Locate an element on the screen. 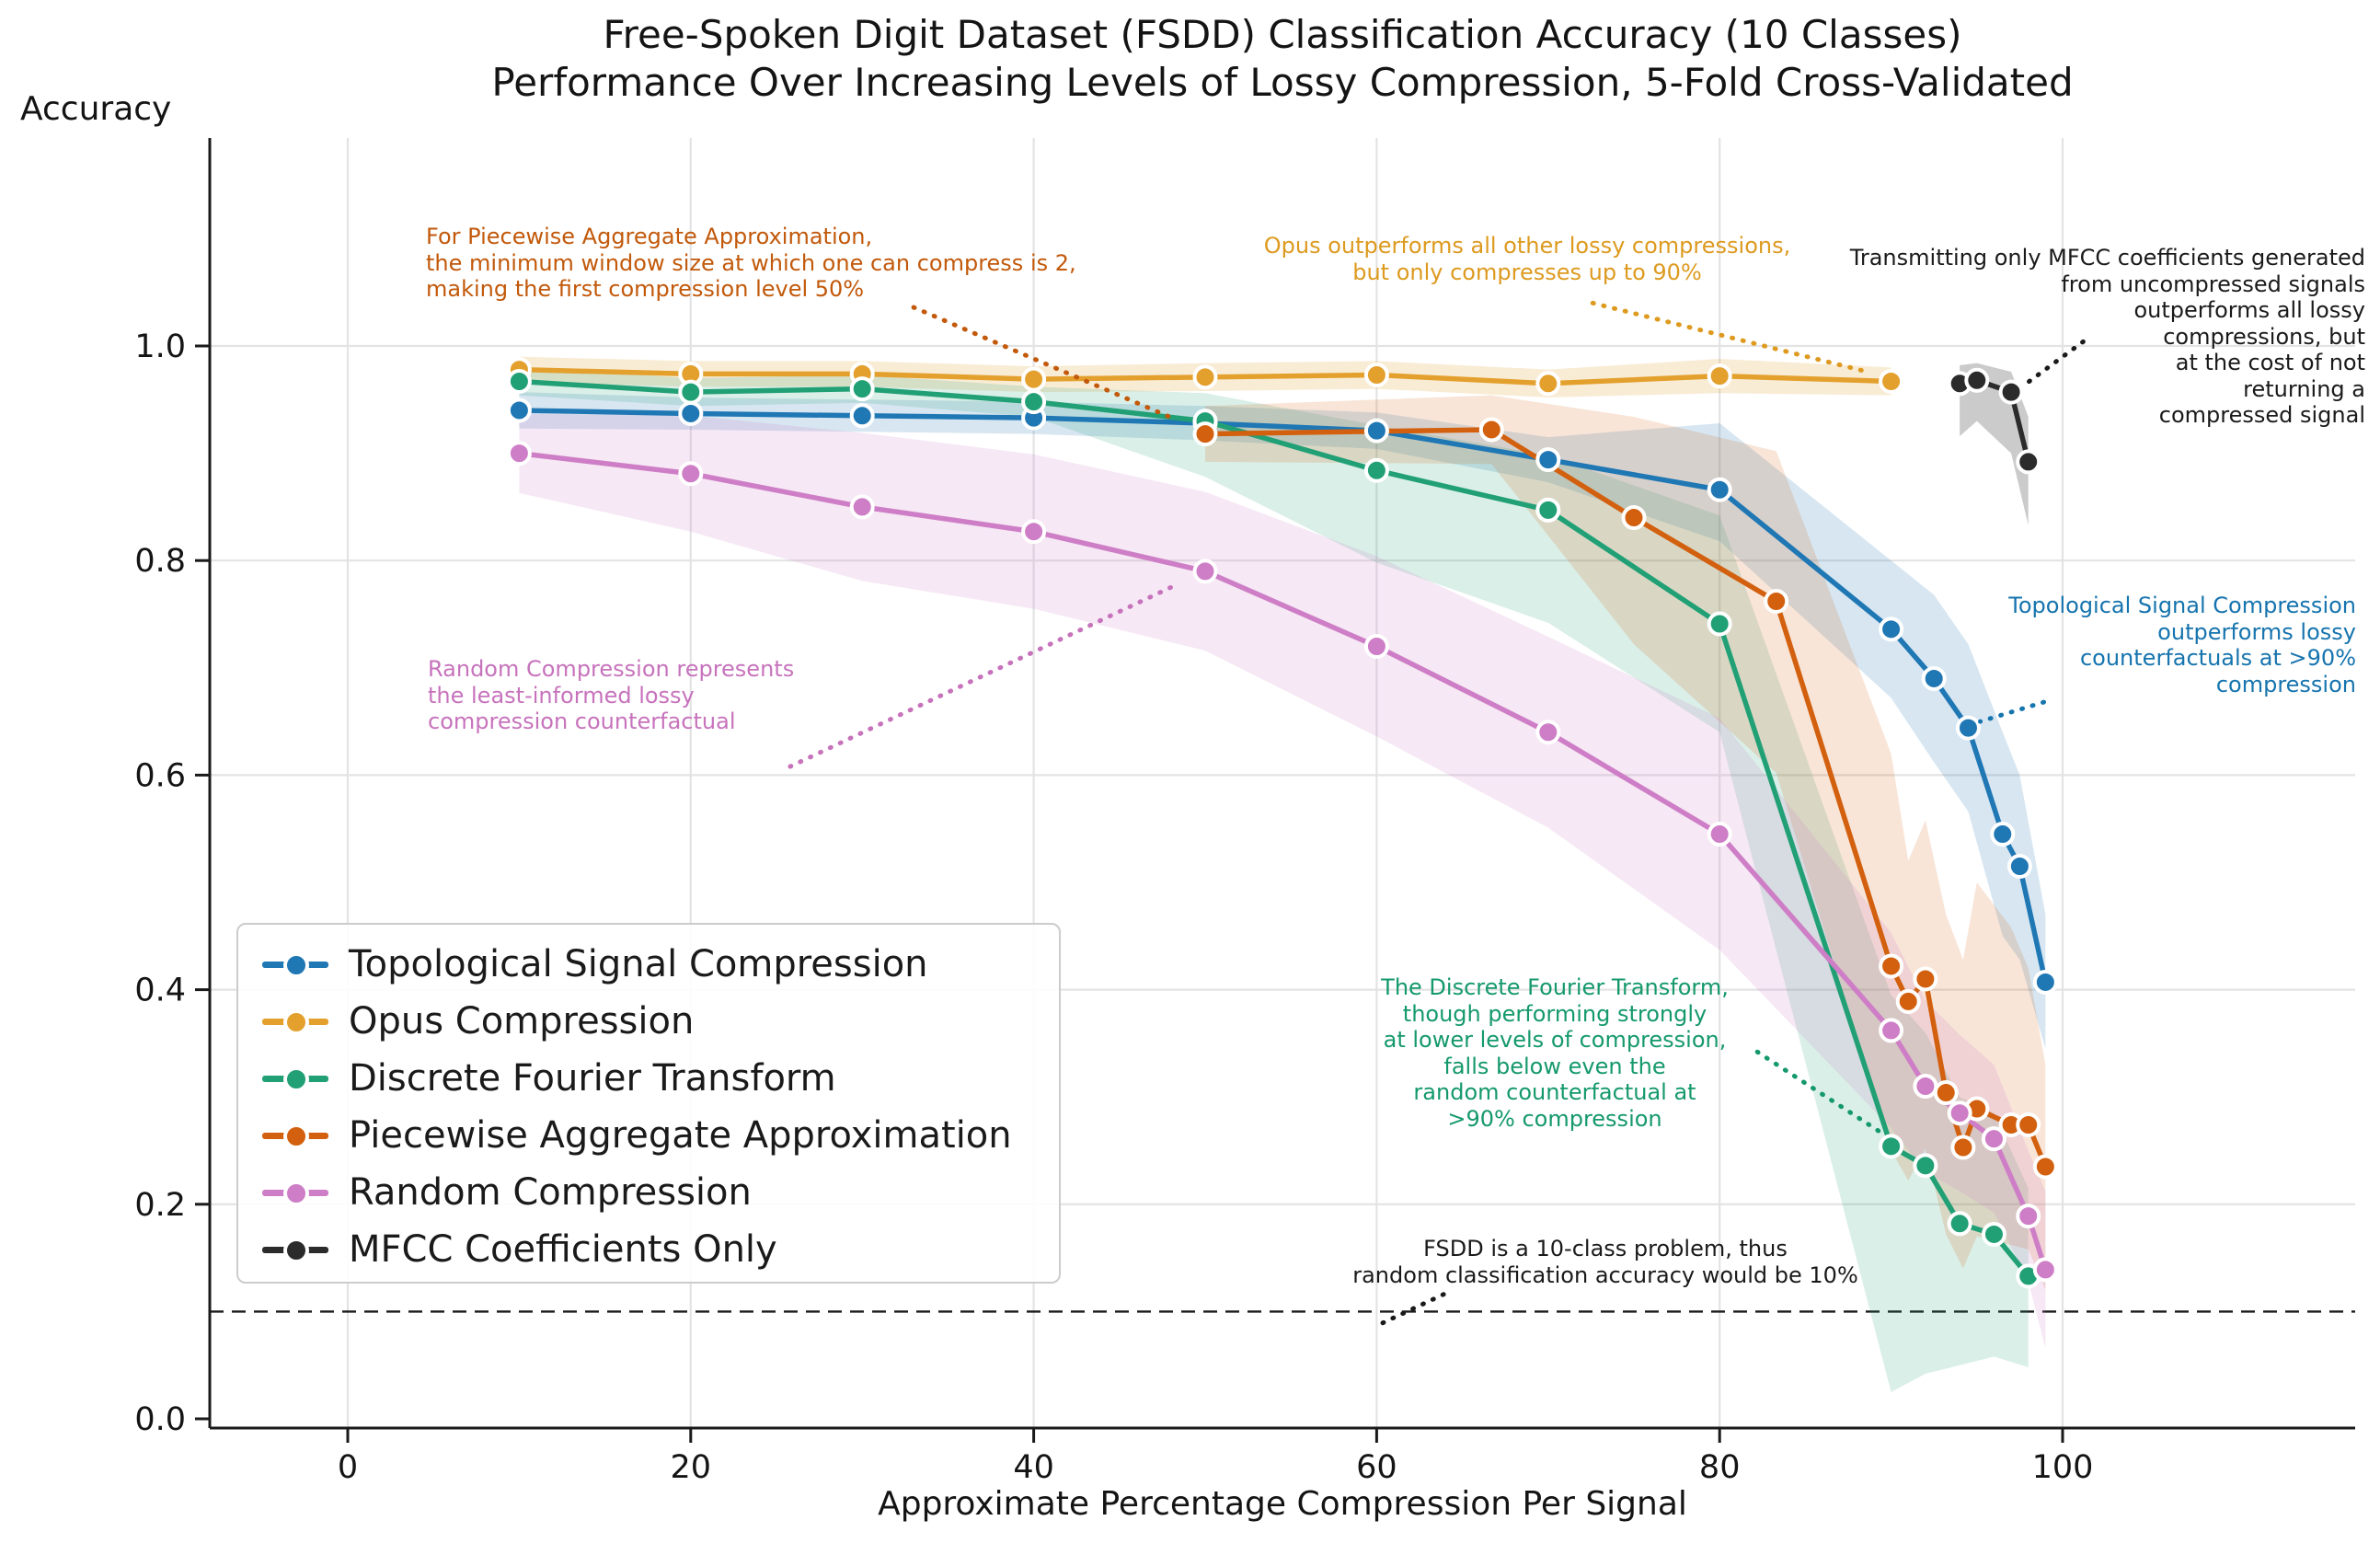 The height and width of the screenshot is (1555, 2380). legend-label: Piecewise Aggregate Approximation is located at coordinates (680, 1135).